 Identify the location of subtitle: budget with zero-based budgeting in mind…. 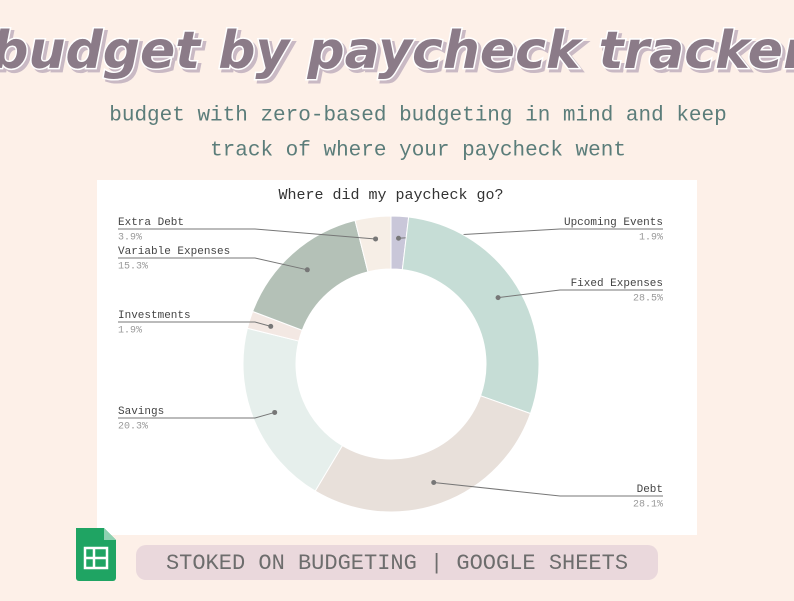
(418, 116).